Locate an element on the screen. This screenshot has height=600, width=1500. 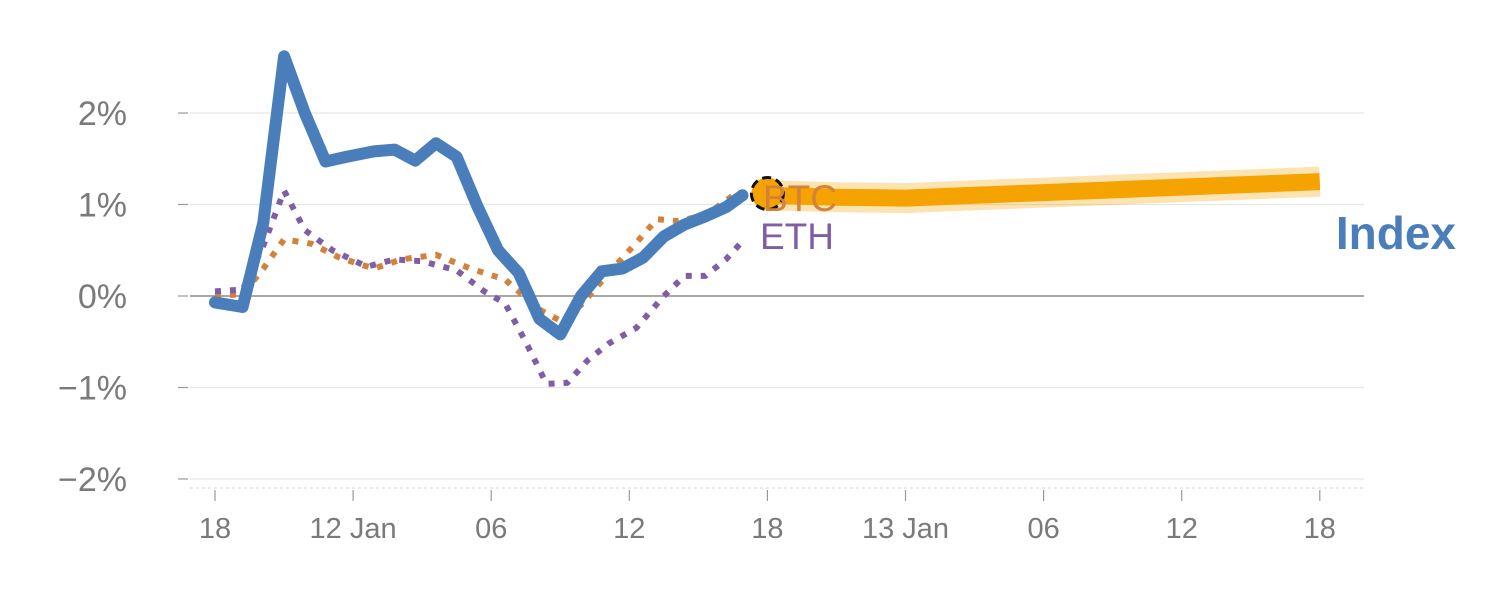
marker-dot is located at coordinates (767, 193).